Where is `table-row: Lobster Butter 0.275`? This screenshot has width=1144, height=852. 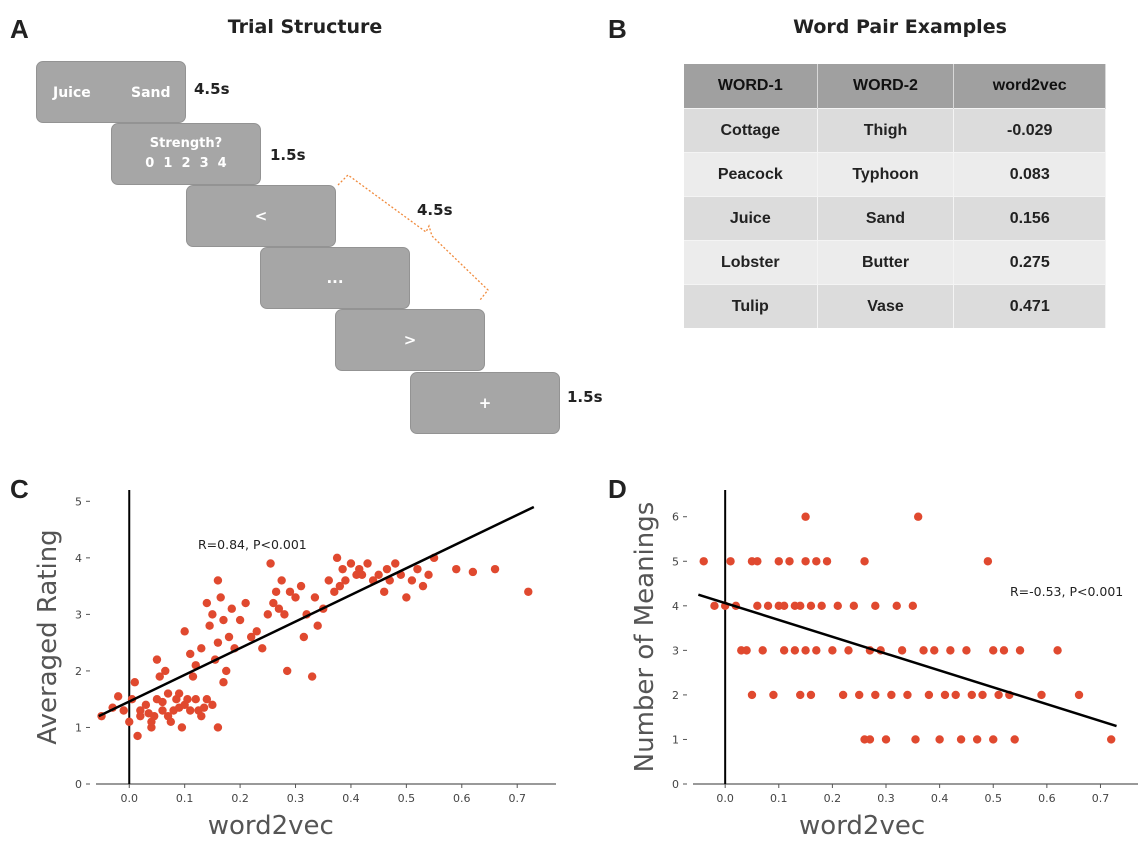
table-row: Lobster Butter 0.275 is located at coordinates (895, 262).